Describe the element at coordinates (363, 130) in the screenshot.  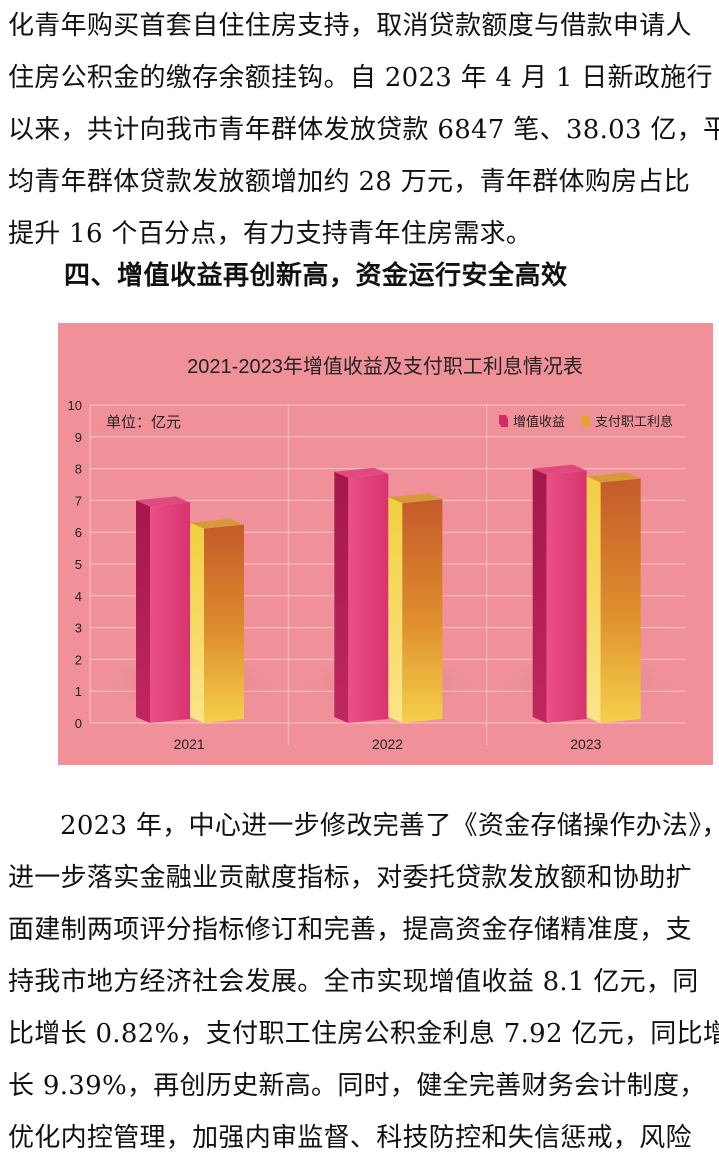
I see `paragraph-line: 以来，共计向我市青年群体发放贷款 6847 笔、38.03 亿，平` at that location.